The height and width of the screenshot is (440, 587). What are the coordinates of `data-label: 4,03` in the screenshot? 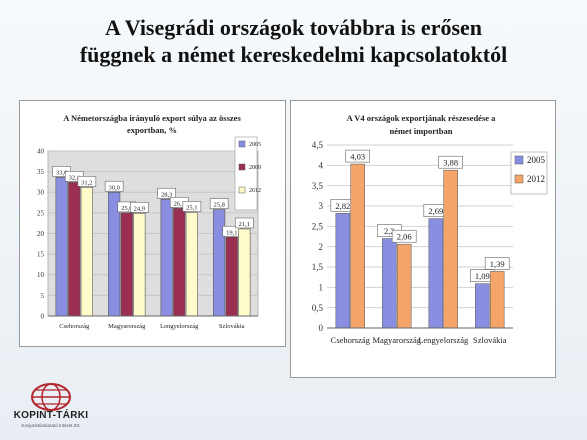 It's located at (357, 157).